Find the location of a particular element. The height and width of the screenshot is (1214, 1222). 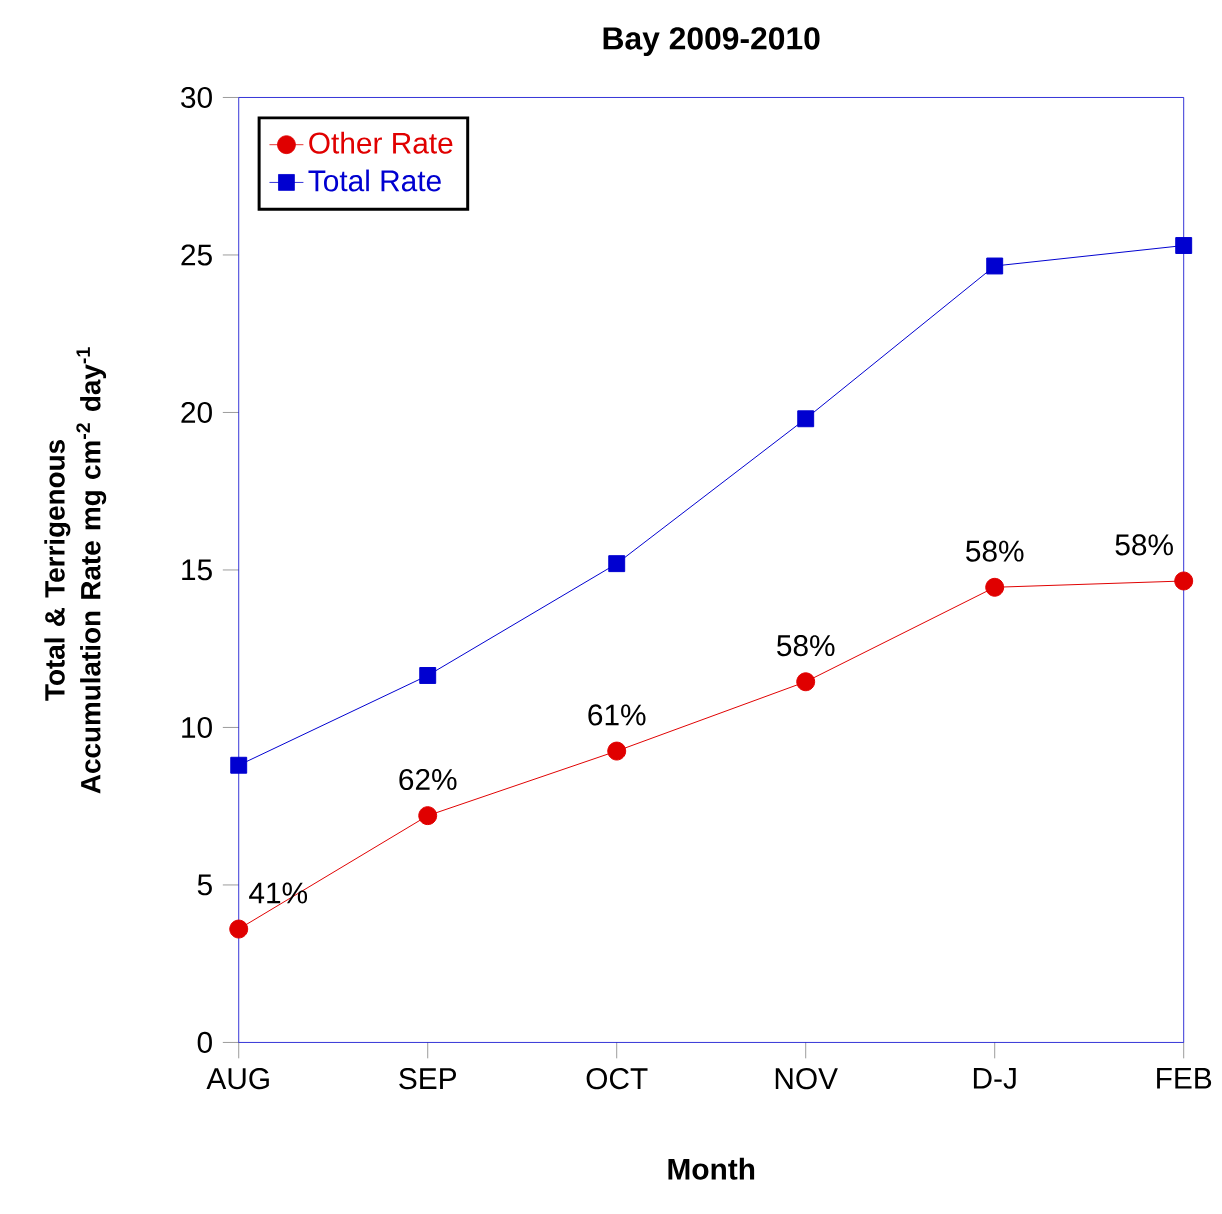

annotation: 61% is located at coordinates (617, 715).